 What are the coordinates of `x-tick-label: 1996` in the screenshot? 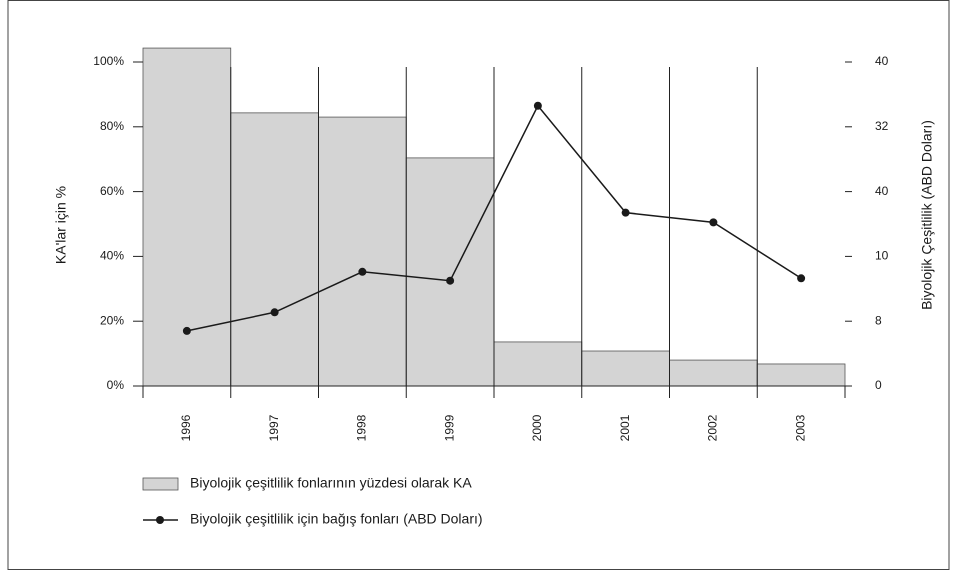 It's located at (186, 427).